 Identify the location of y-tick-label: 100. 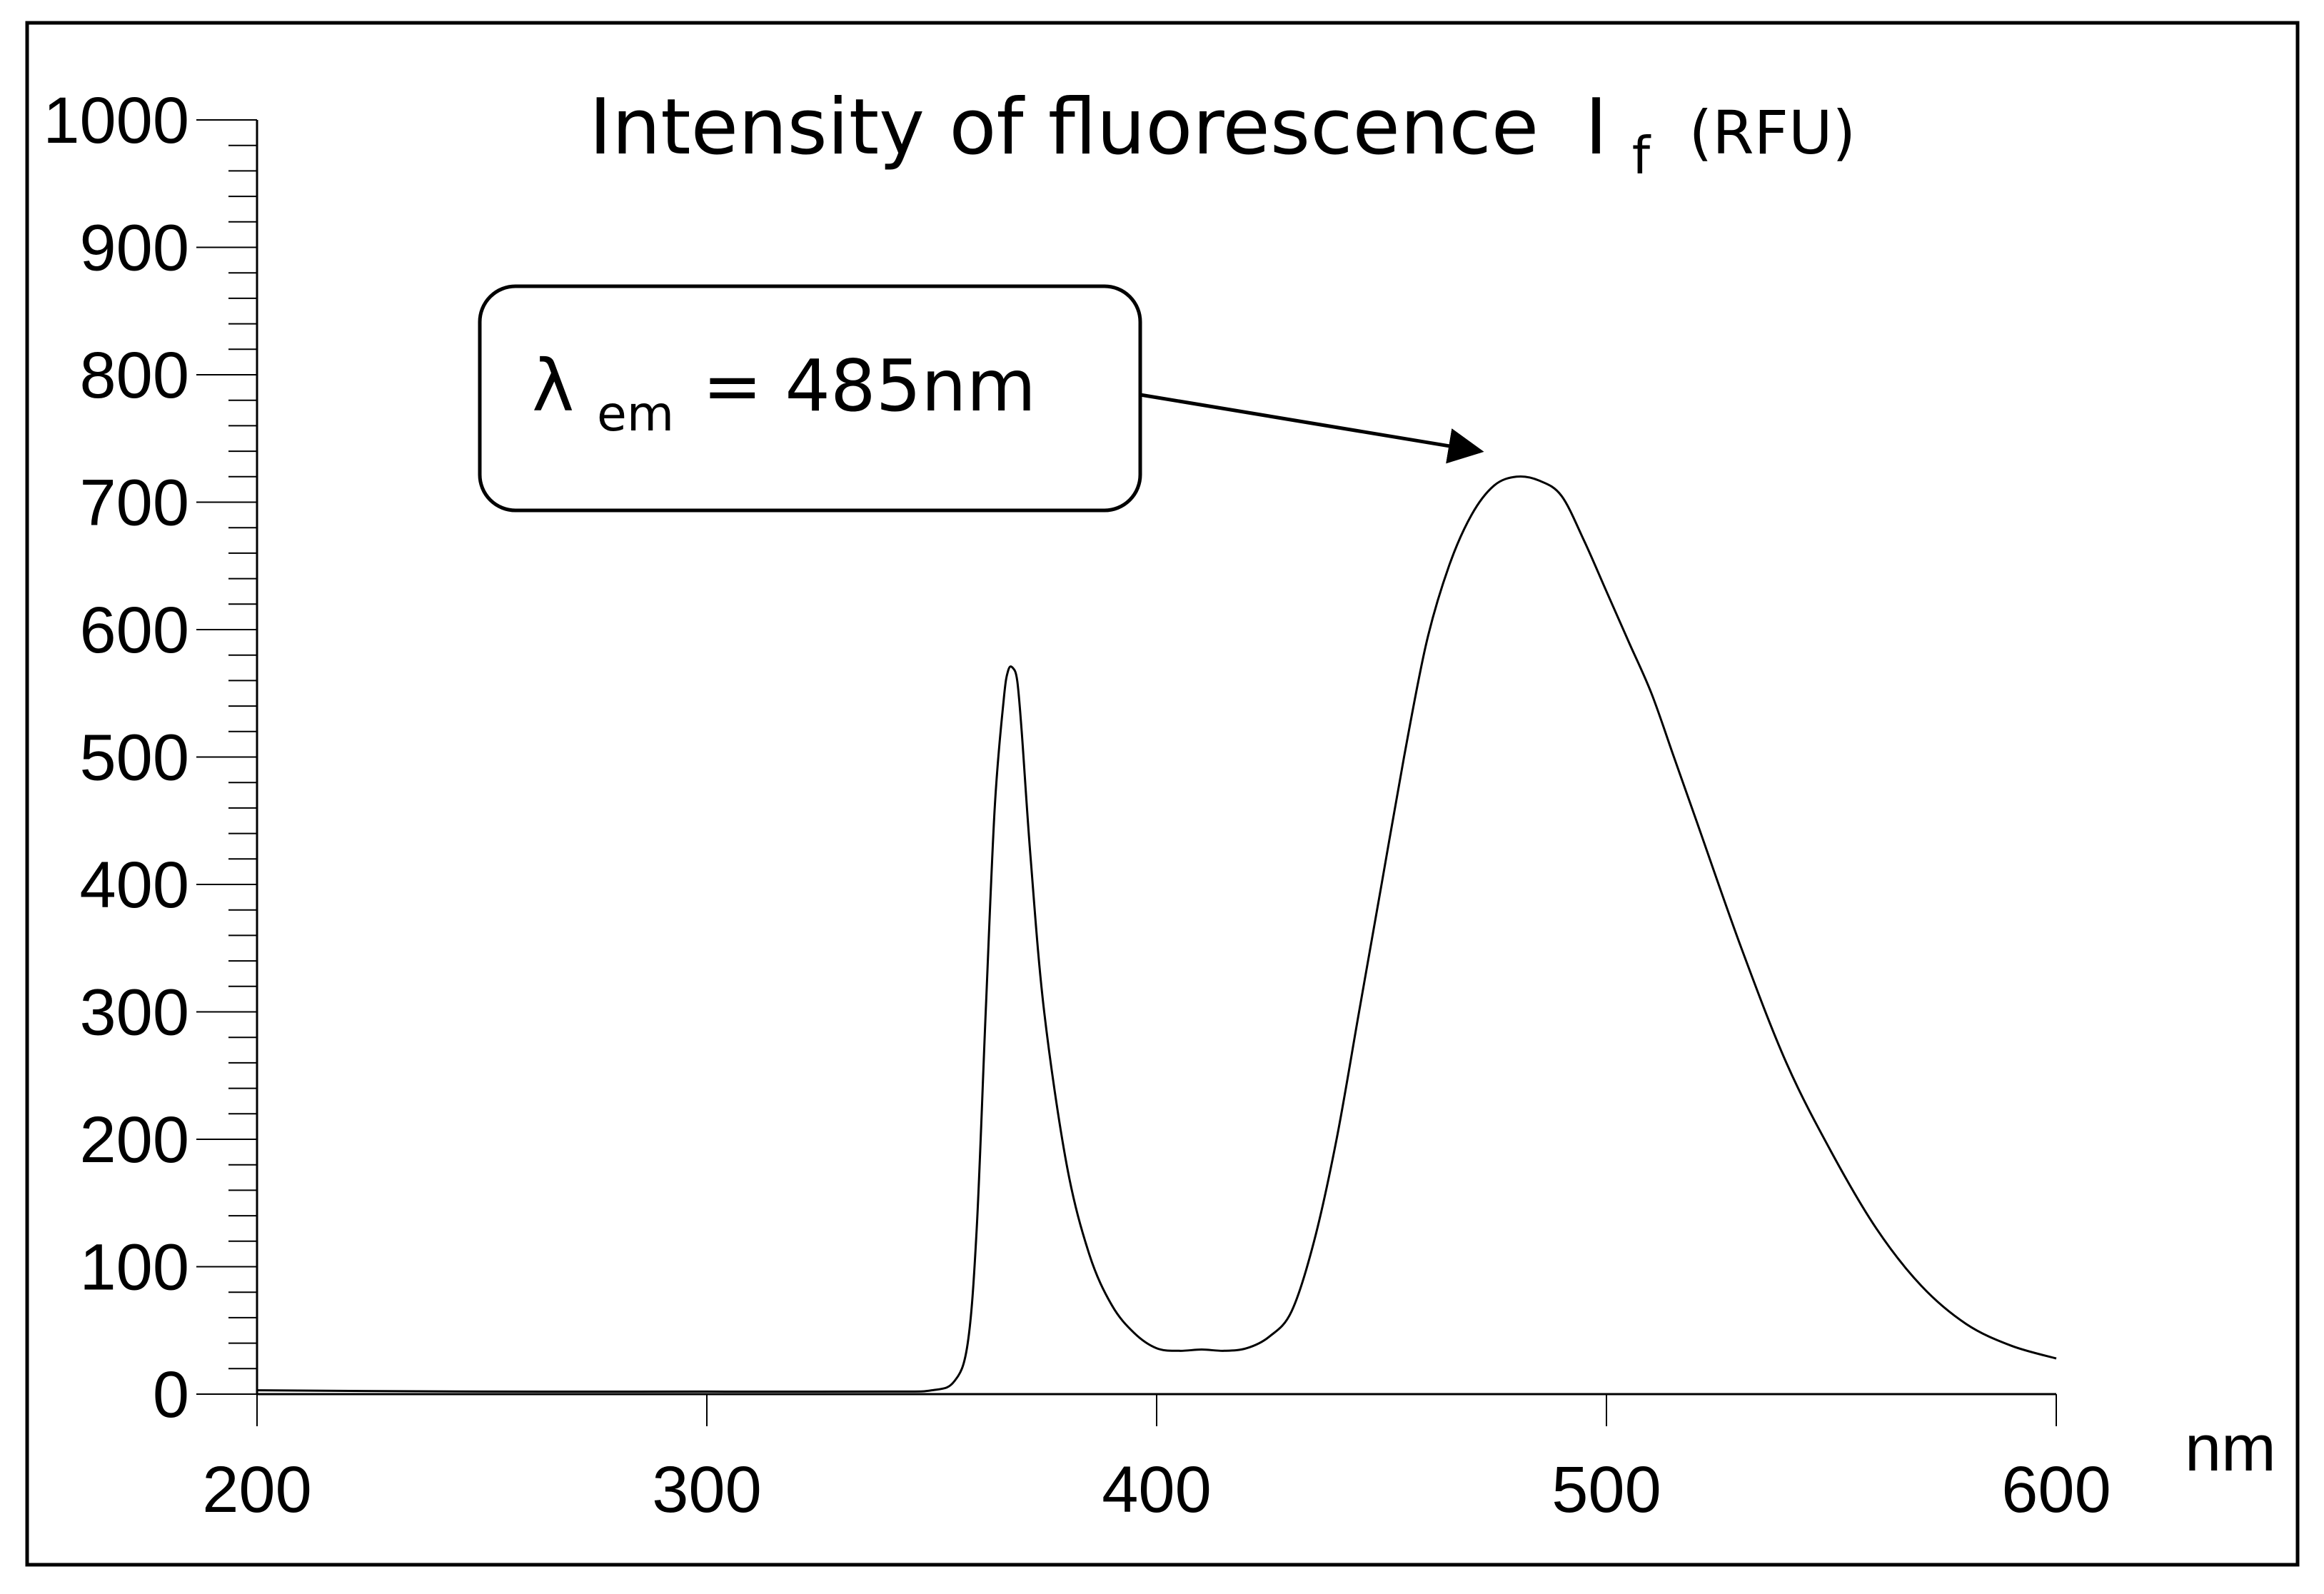
(135, 1267).